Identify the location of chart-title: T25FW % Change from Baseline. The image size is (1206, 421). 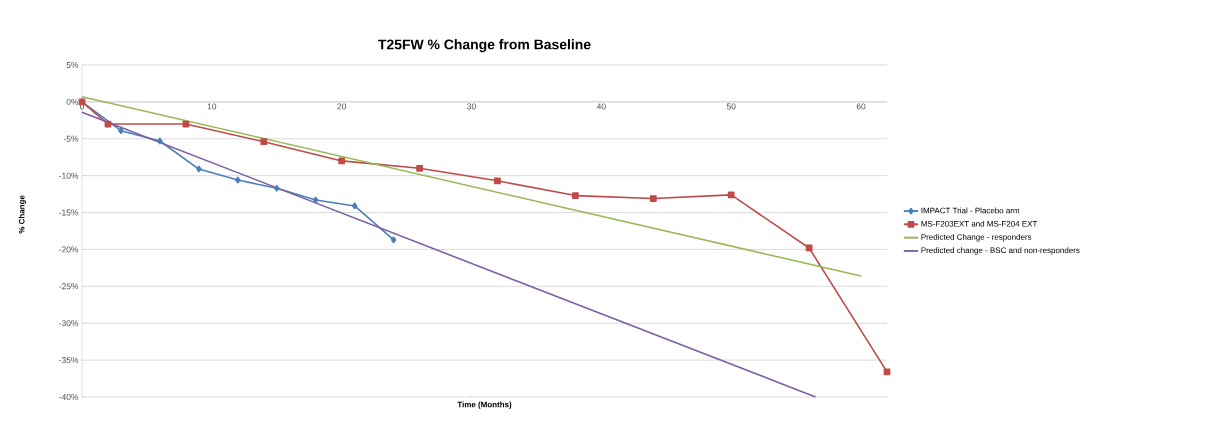
(484, 46).